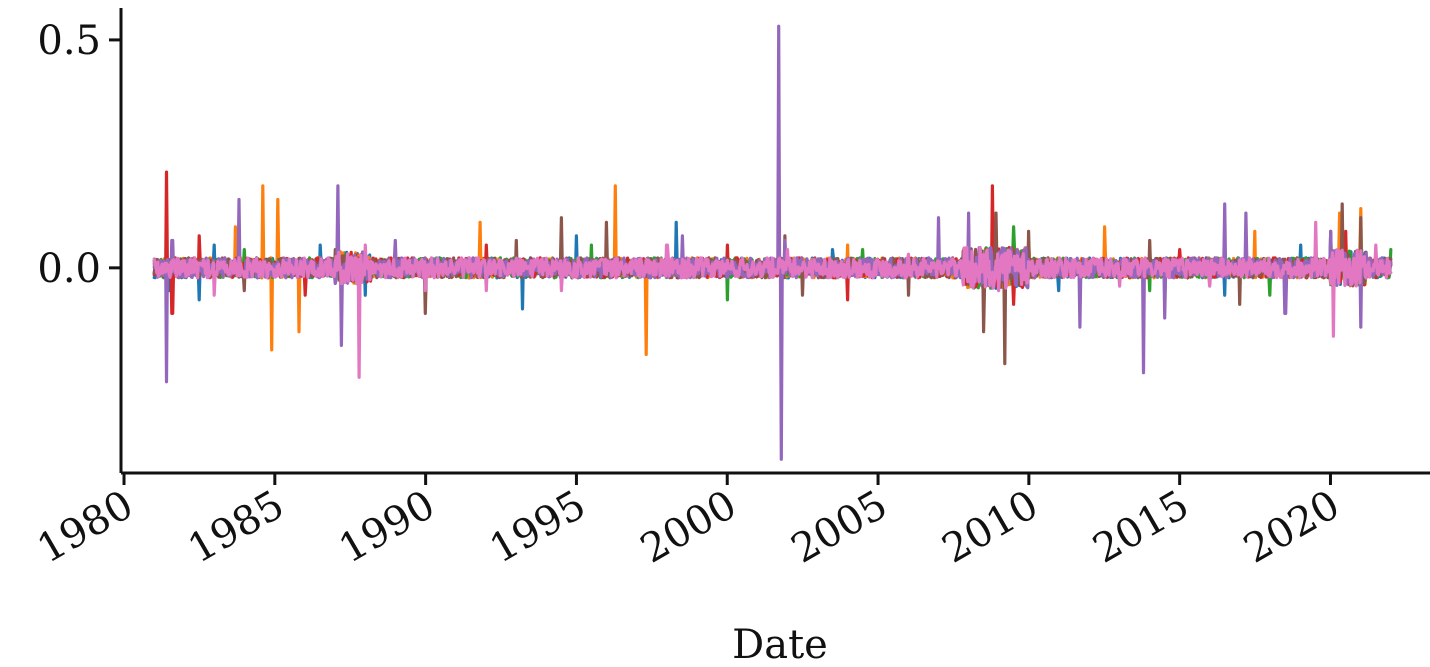  Describe the element at coordinates (1291, 527) in the screenshot. I see `x-tick-label: 2020` at that location.